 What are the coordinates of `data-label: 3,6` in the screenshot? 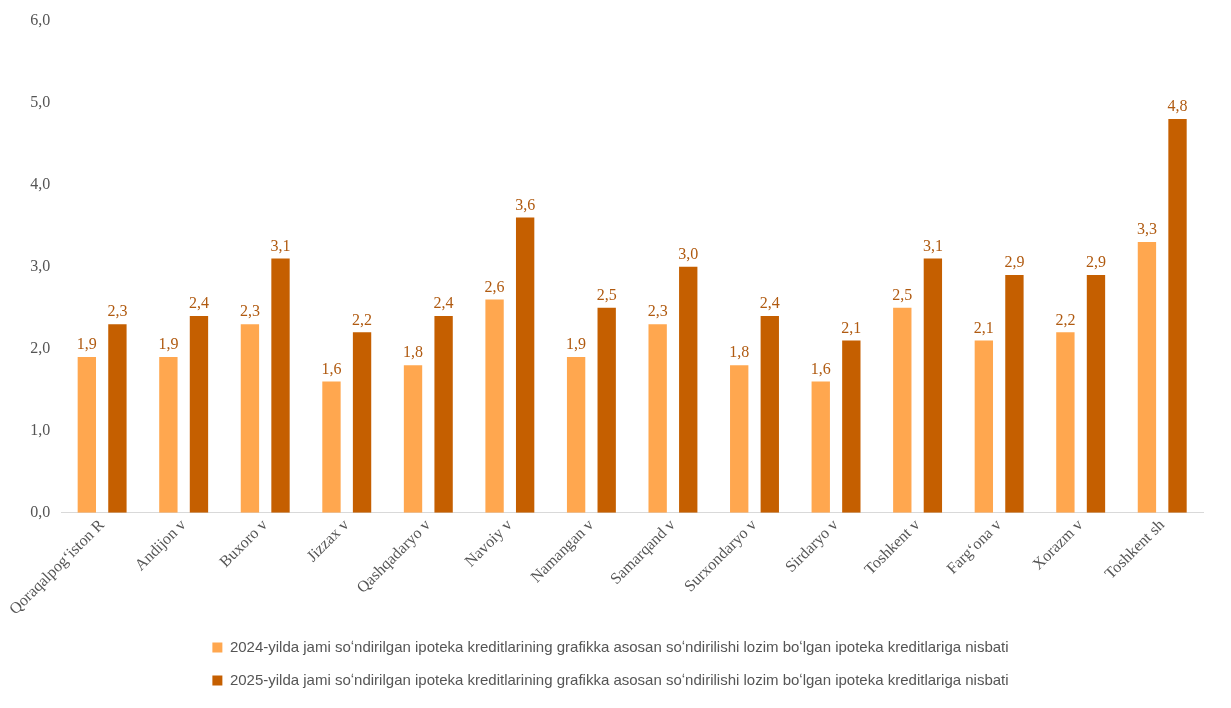 It's located at (525, 204).